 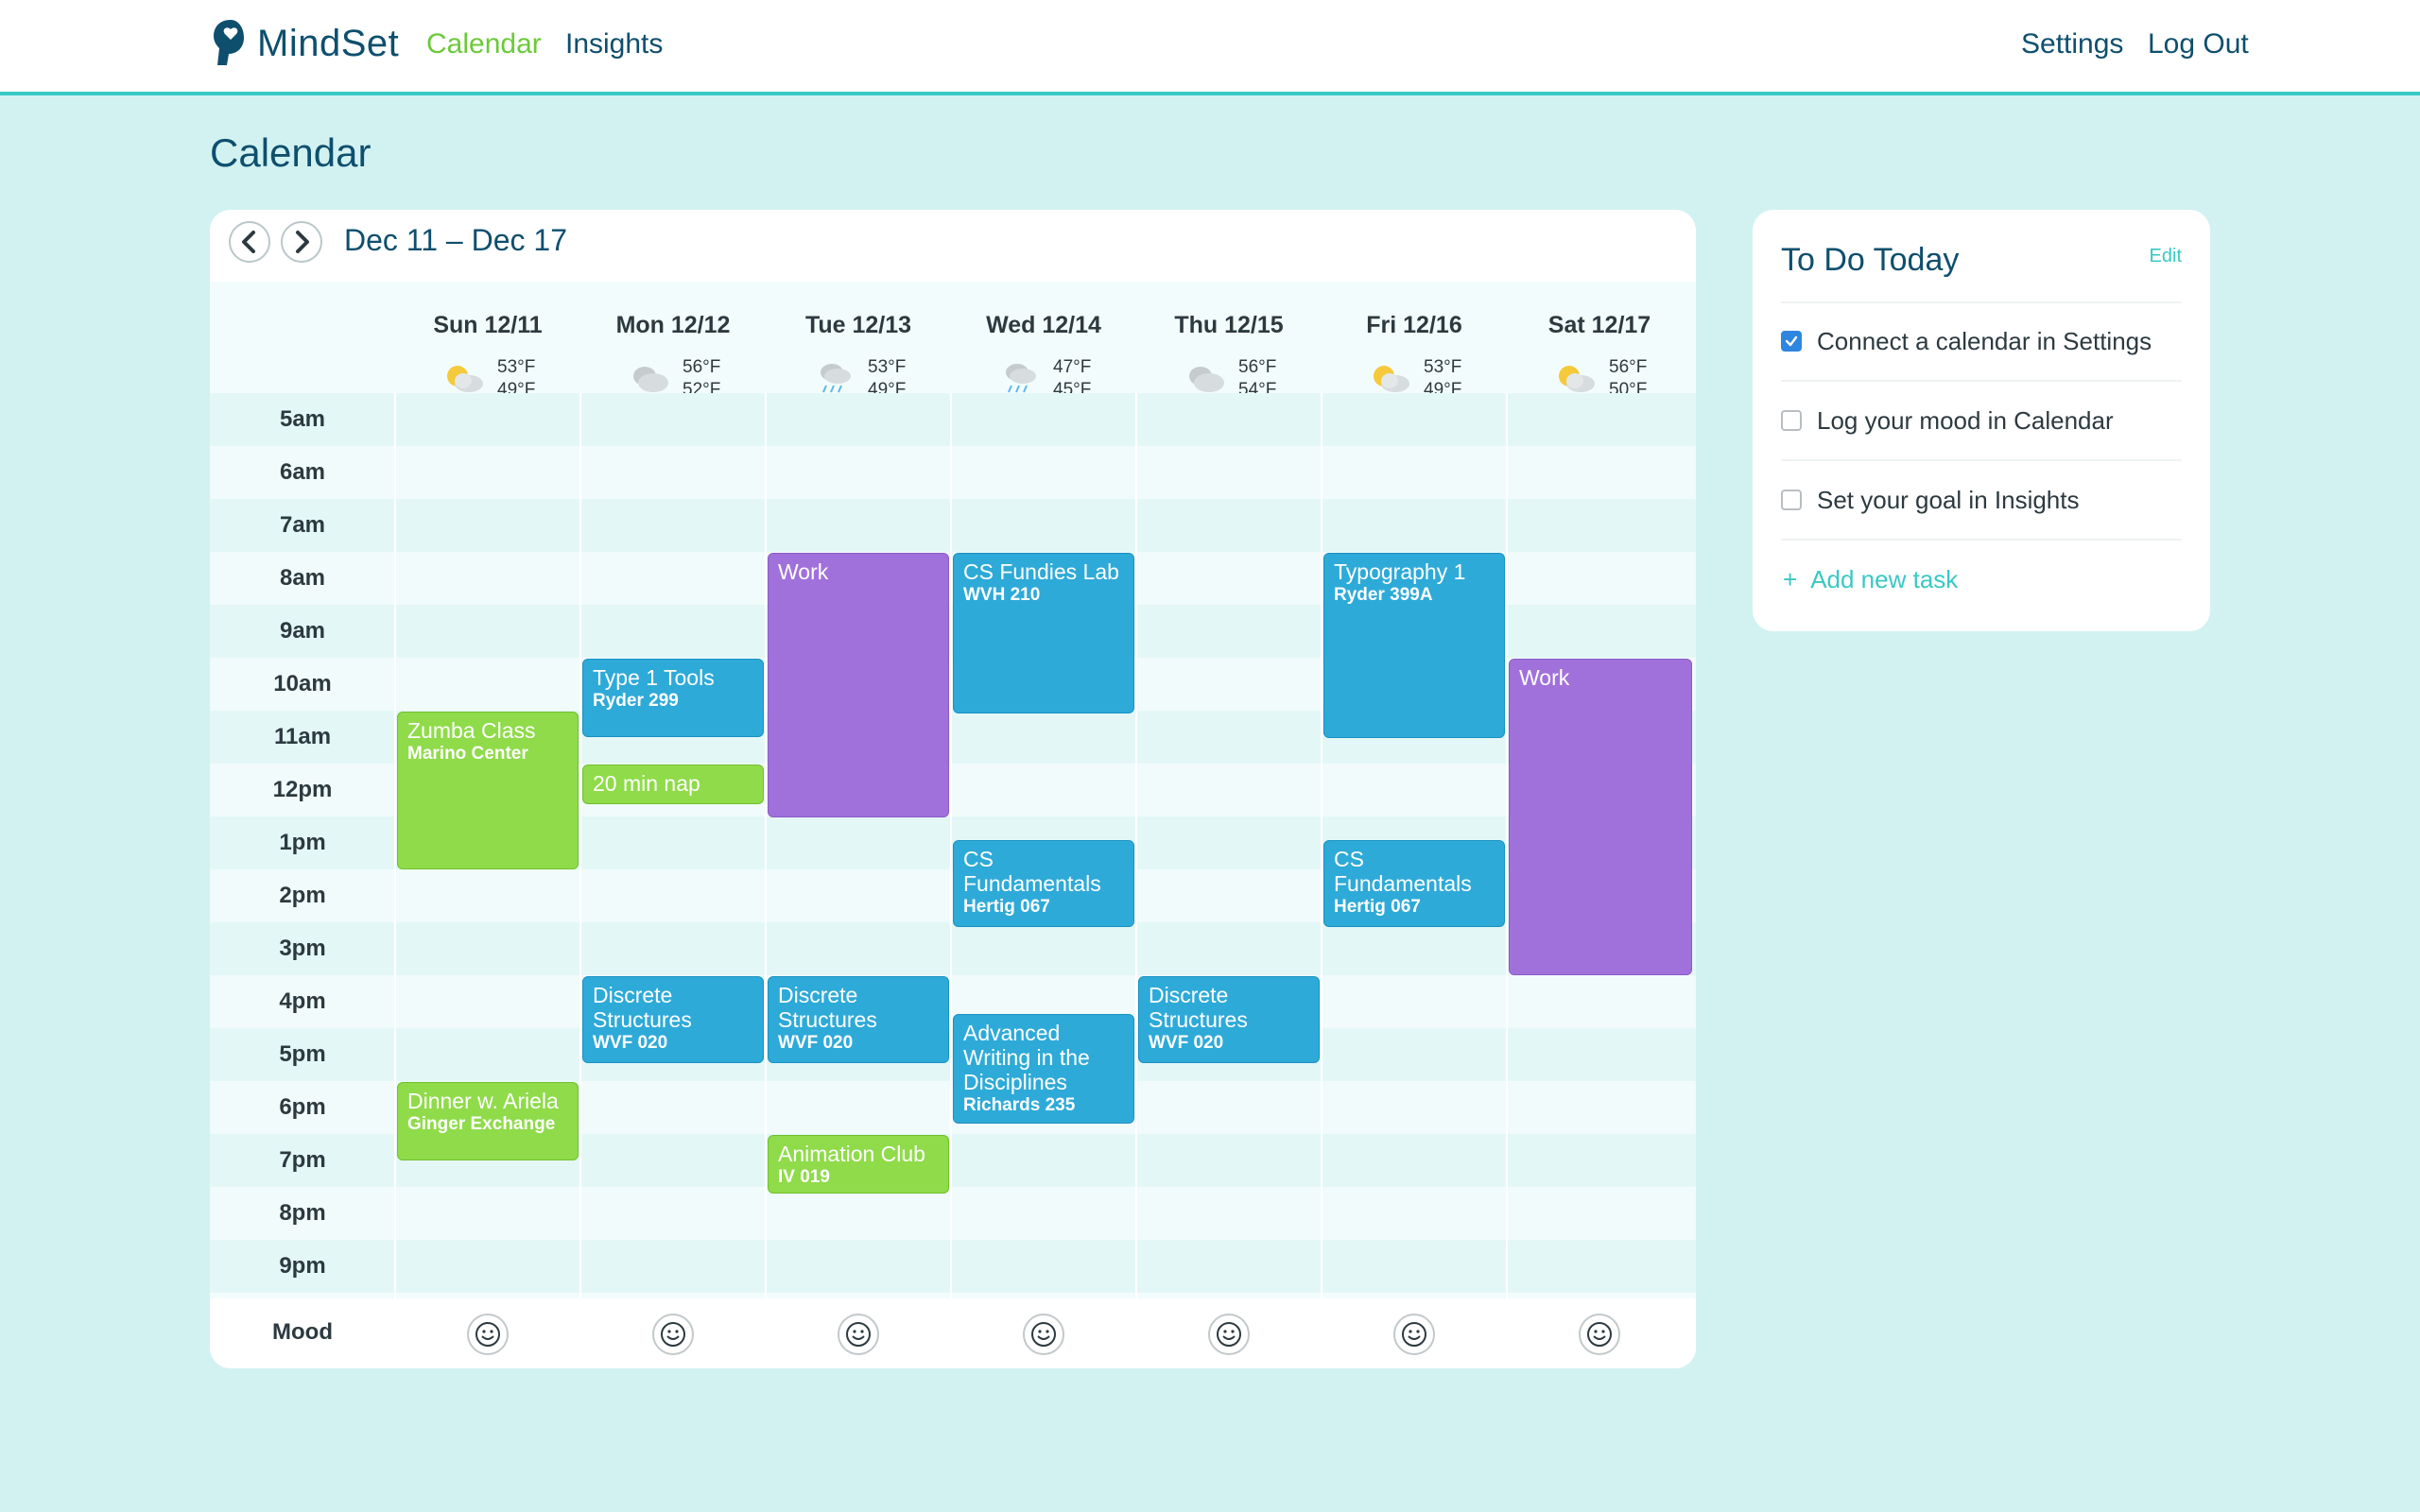 What do you see at coordinates (858, 341) in the screenshot?
I see `day-header: Tue 12/13 53°F 49°F` at bounding box center [858, 341].